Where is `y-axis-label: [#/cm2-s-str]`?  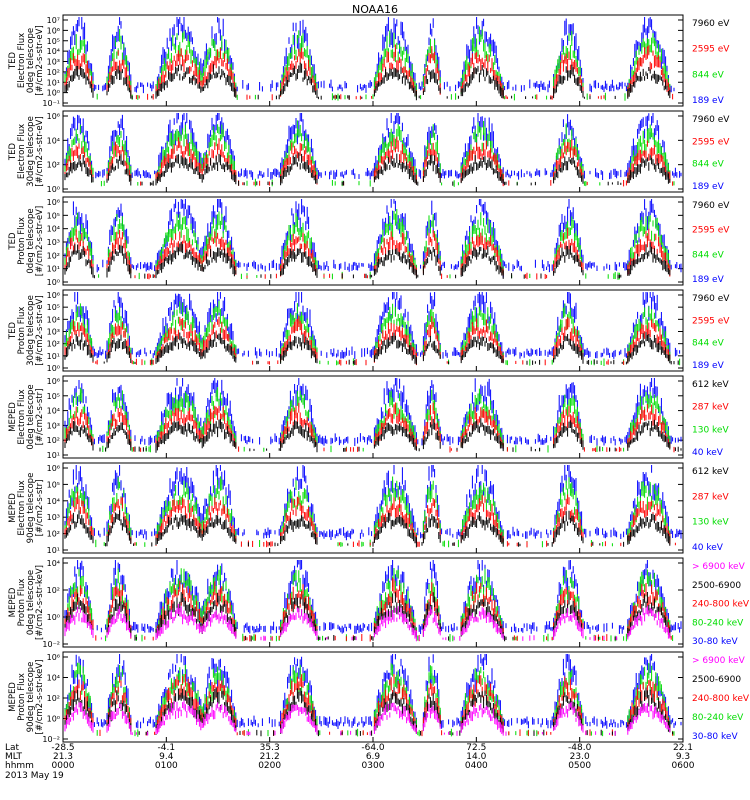
y-axis-label: [#/cm2-s-str] is located at coordinates (40, 417).